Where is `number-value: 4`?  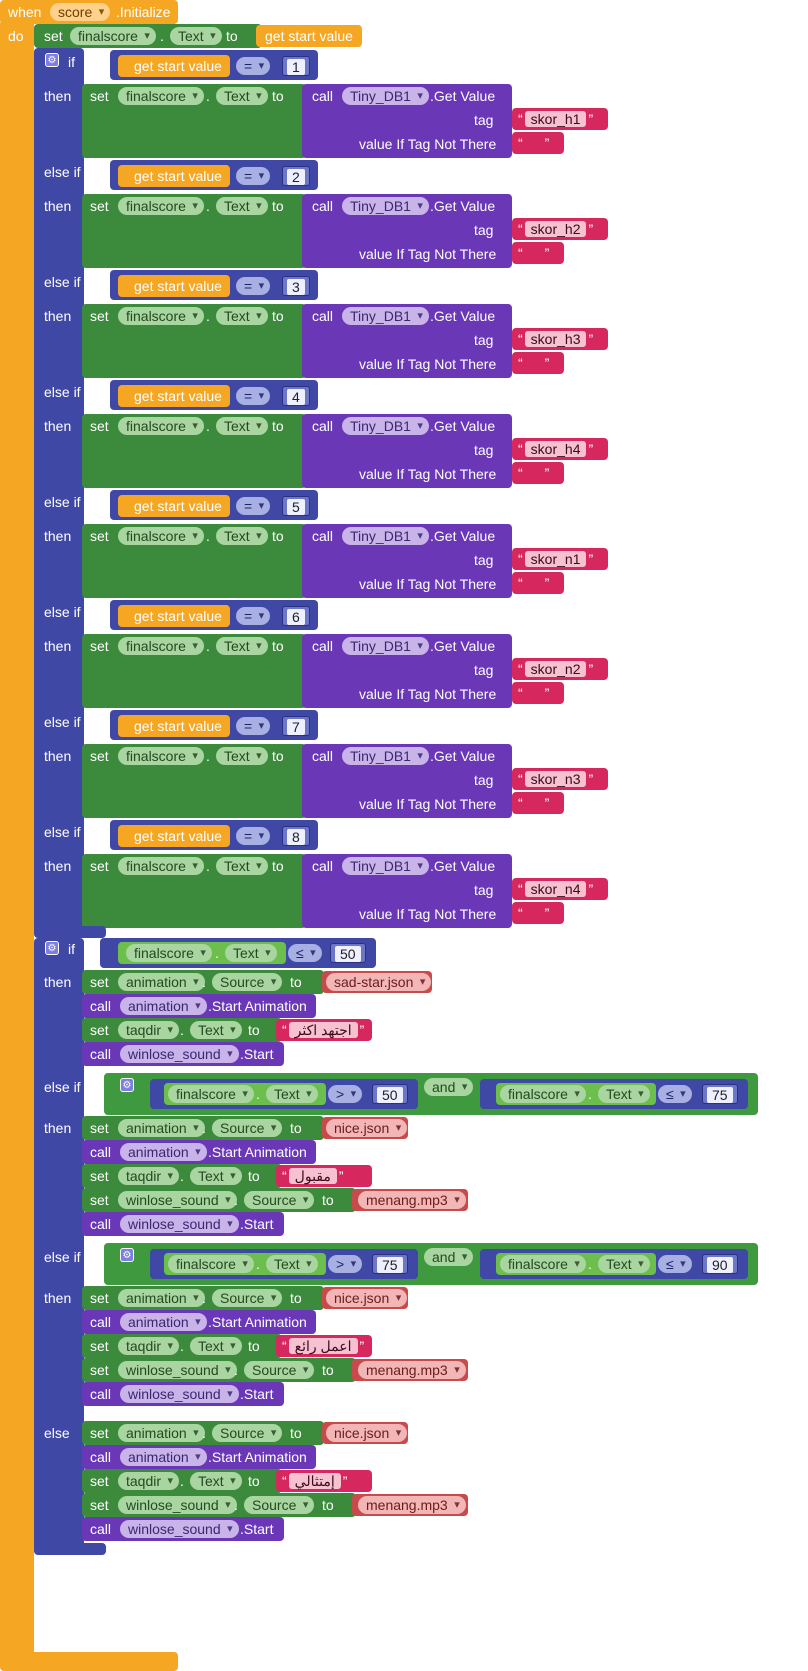 number-value: 4 is located at coordinates (296, 397).